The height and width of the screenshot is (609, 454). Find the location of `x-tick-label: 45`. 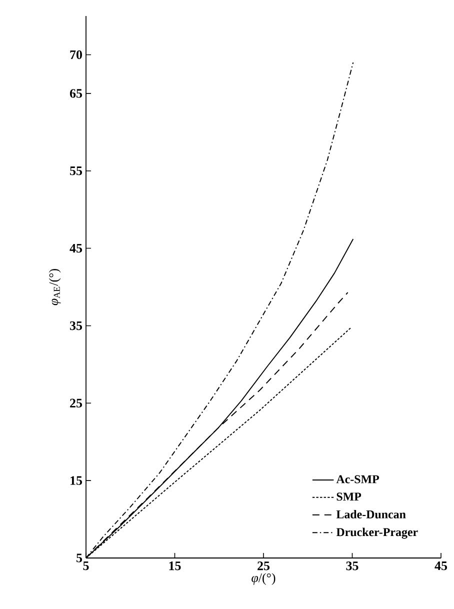

x-tick-label: 45 is located at coordinates (441, 566).